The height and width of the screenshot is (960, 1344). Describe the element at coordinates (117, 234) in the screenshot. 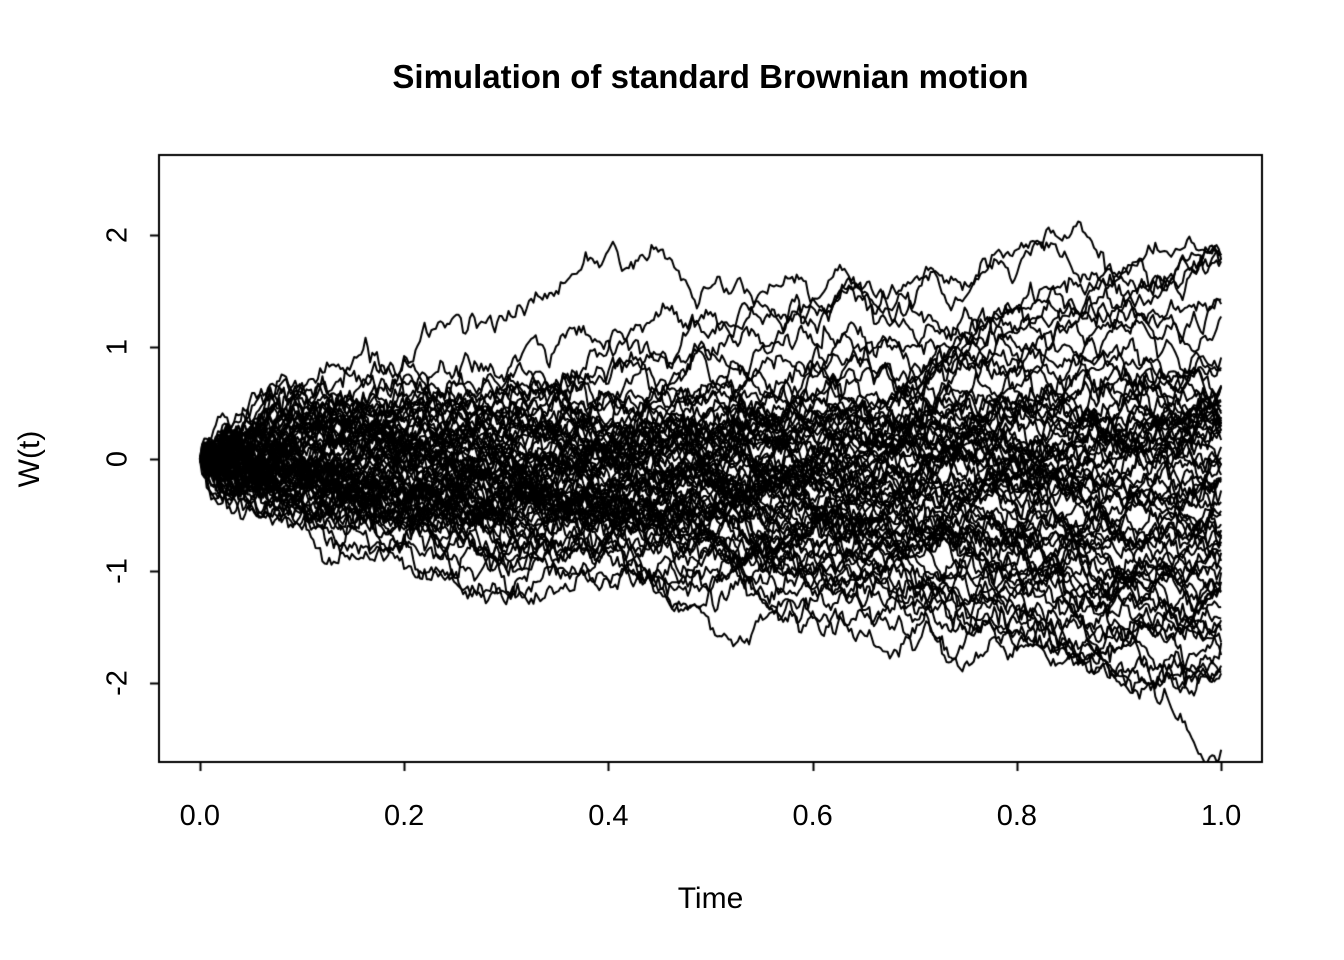

I see `y-tick-label-2: 2` at that location.